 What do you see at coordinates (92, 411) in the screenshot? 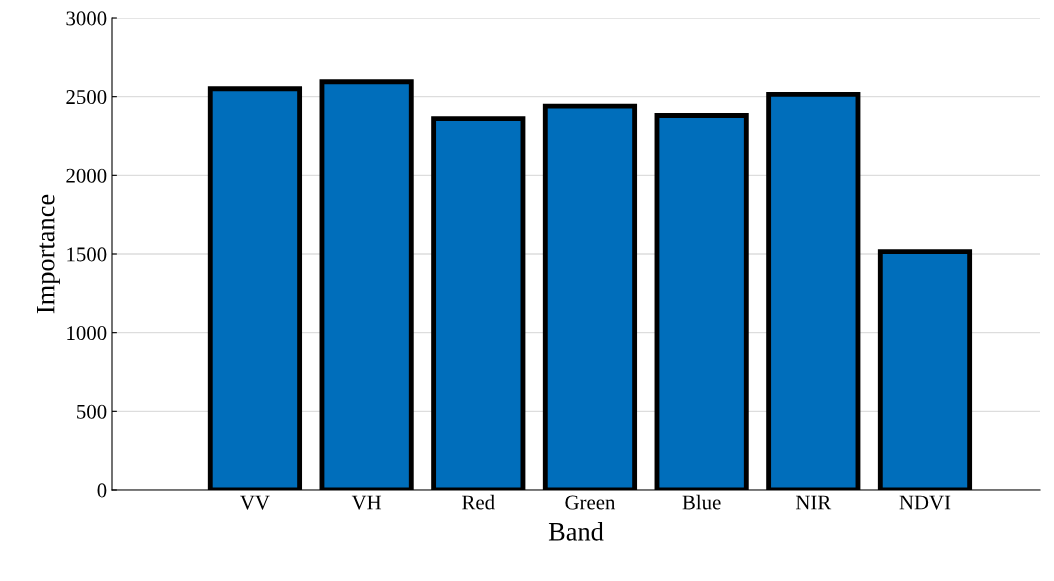
I see `y-tick-label: 500` at bounding box center [92, 411].